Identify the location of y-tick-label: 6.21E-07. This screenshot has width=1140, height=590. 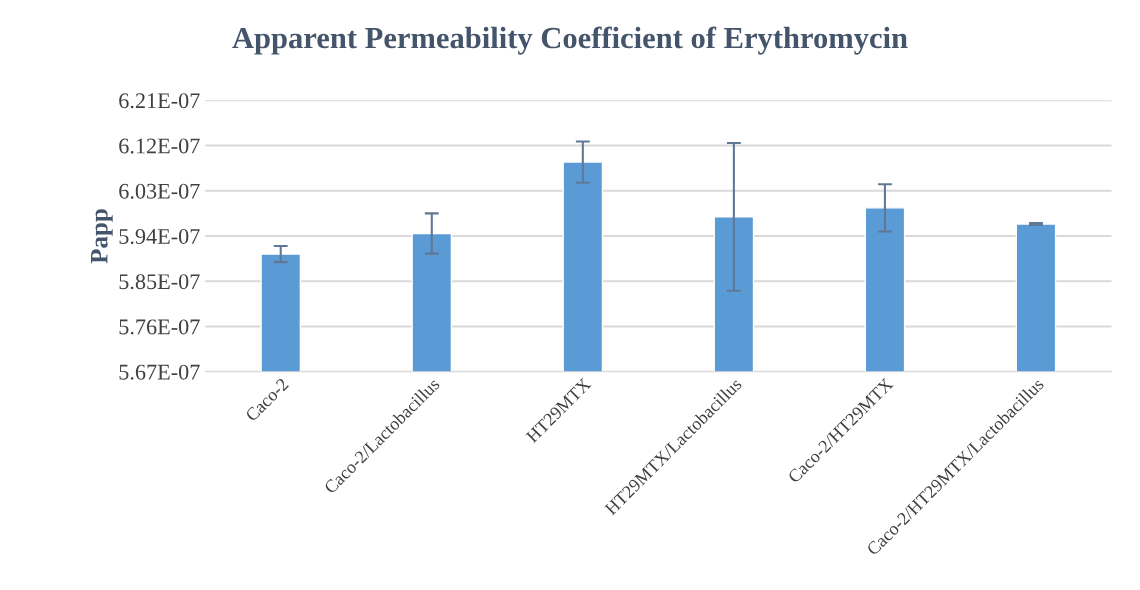
(159, 101).